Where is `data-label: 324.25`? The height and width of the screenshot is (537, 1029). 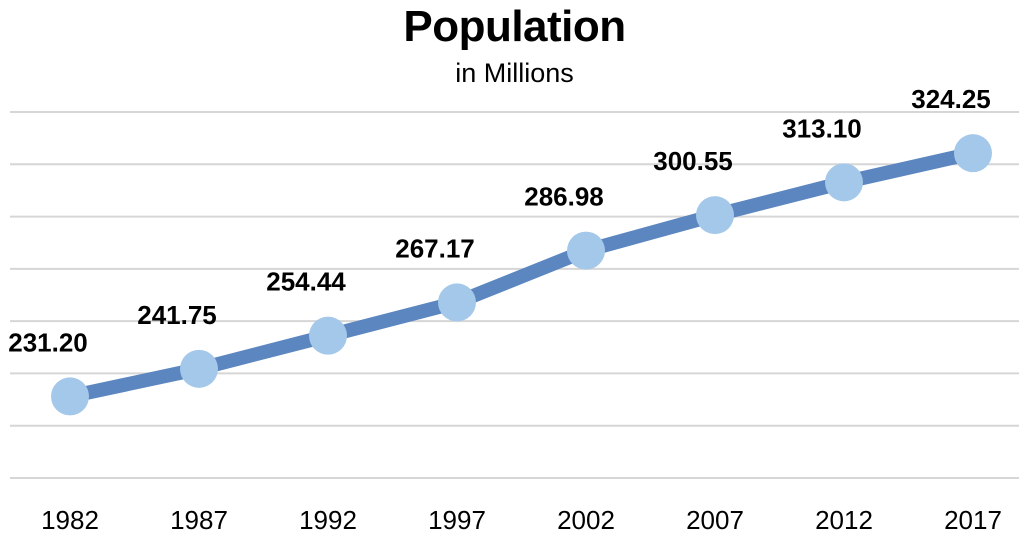 data-label: 324.25 is located at coordinates (951, 99).